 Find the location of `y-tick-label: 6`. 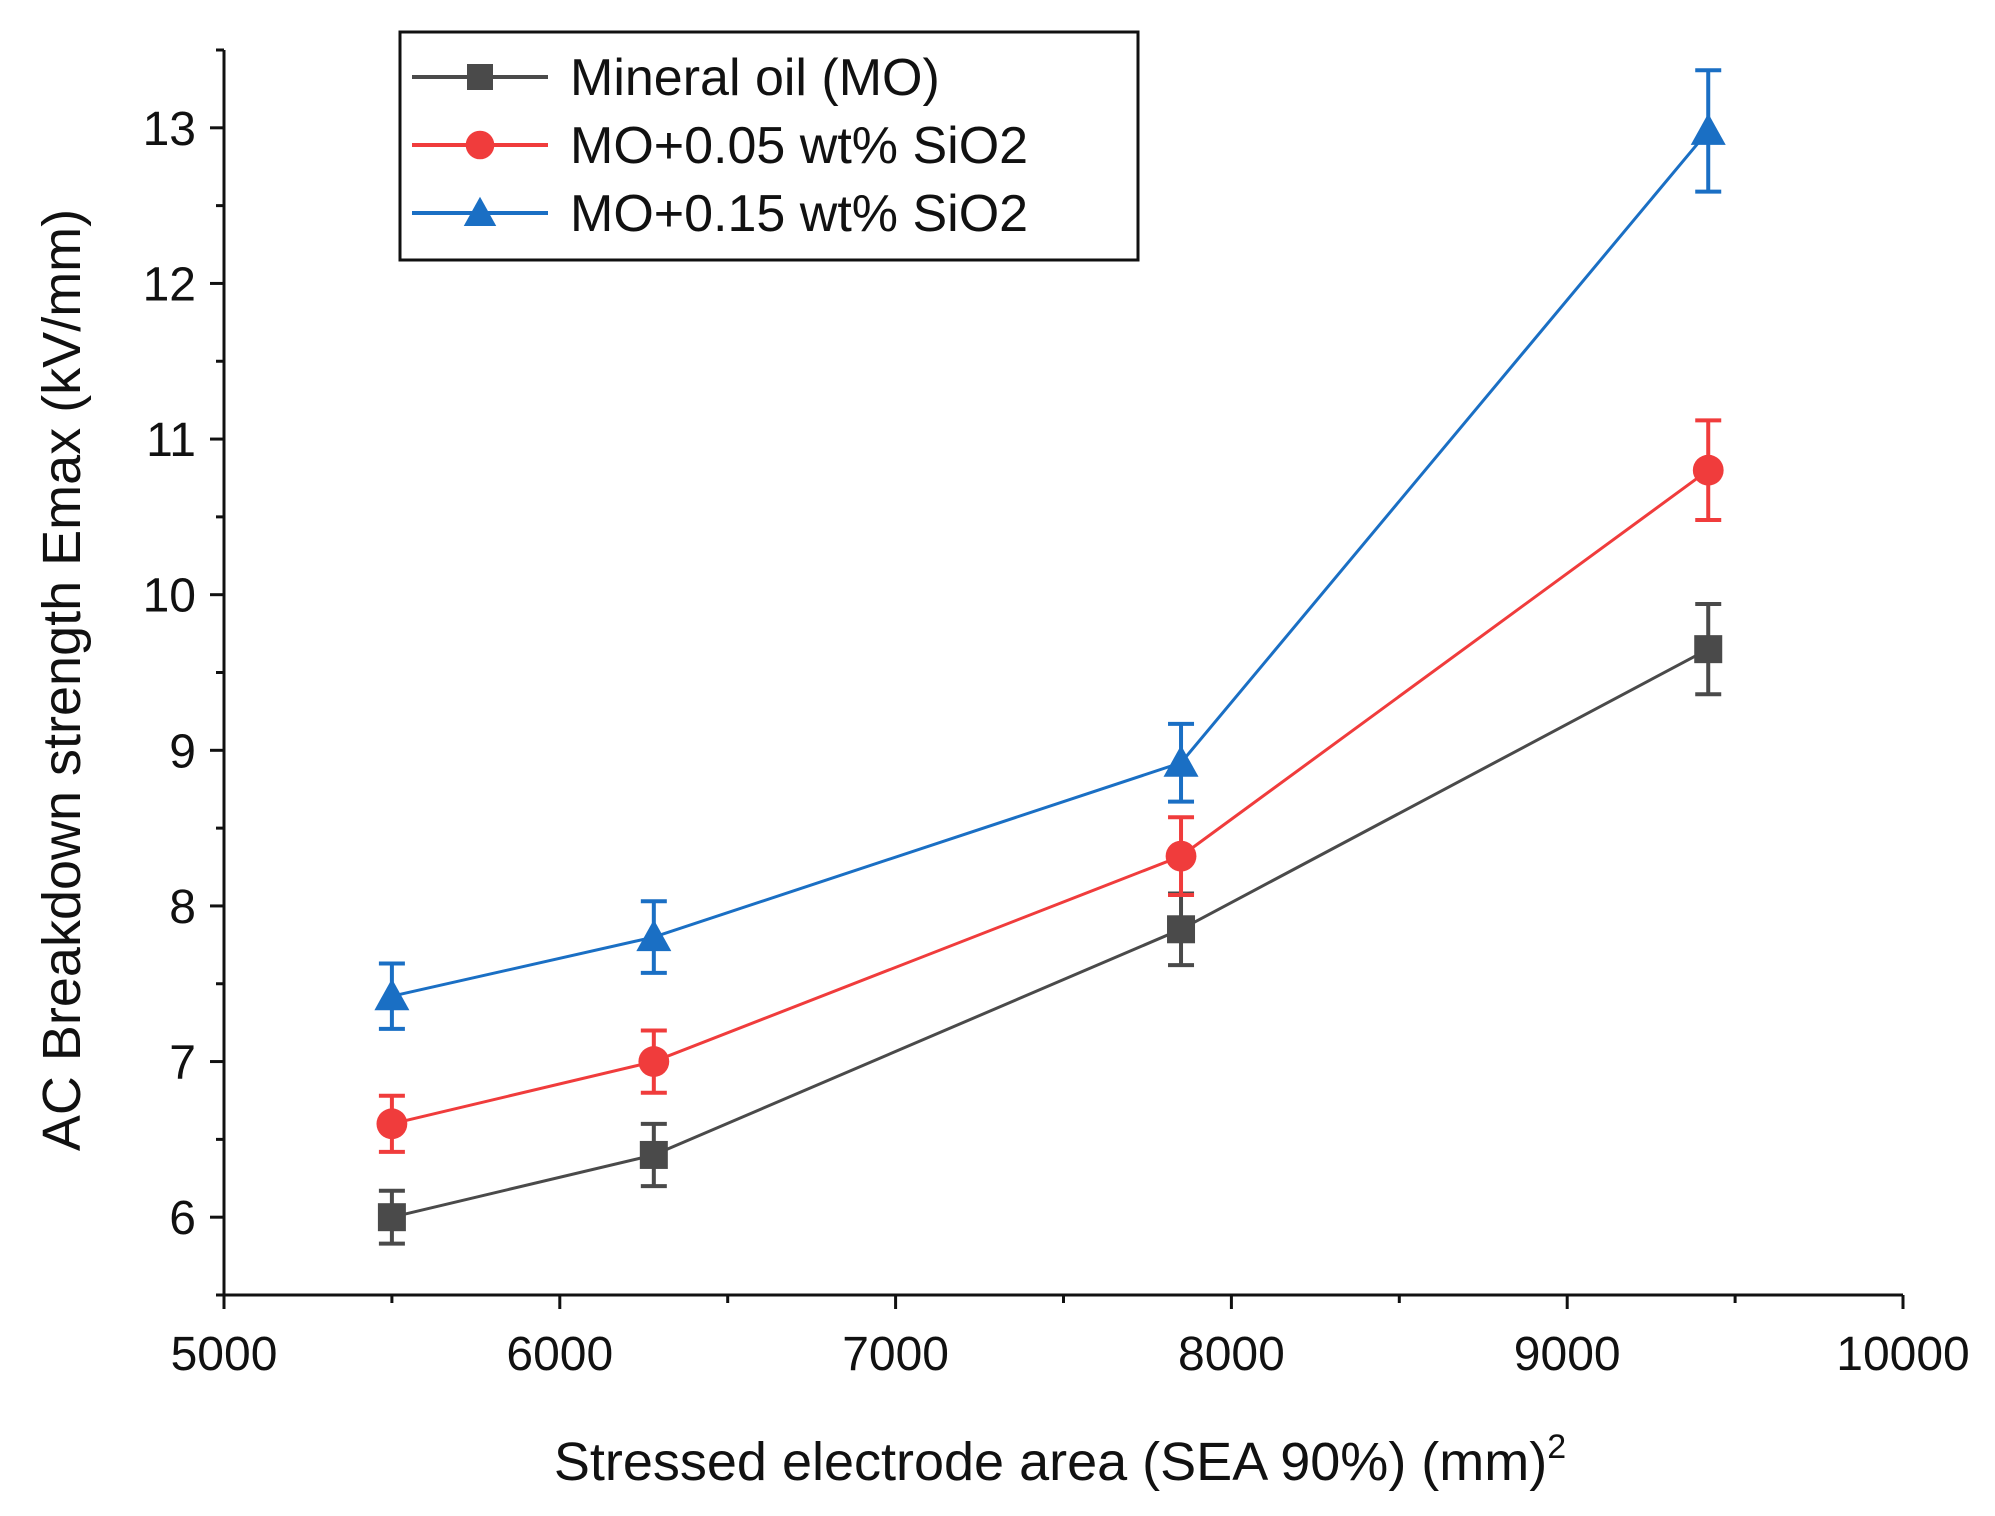

y-tick-label: 6 is located at coordinates (182, 1218).